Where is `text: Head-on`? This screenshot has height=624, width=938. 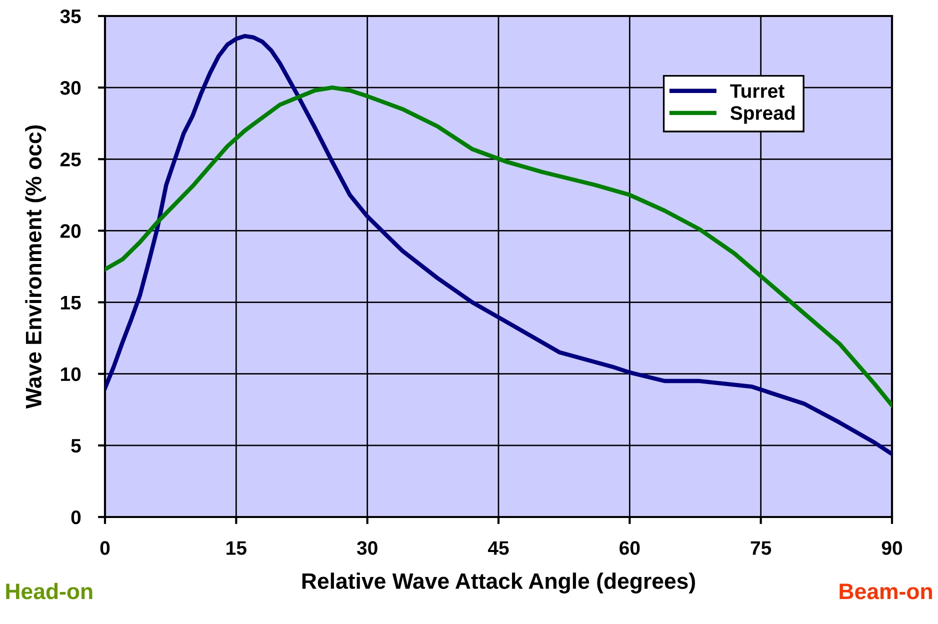
text: Head-on is located at coordinates (49, 591).